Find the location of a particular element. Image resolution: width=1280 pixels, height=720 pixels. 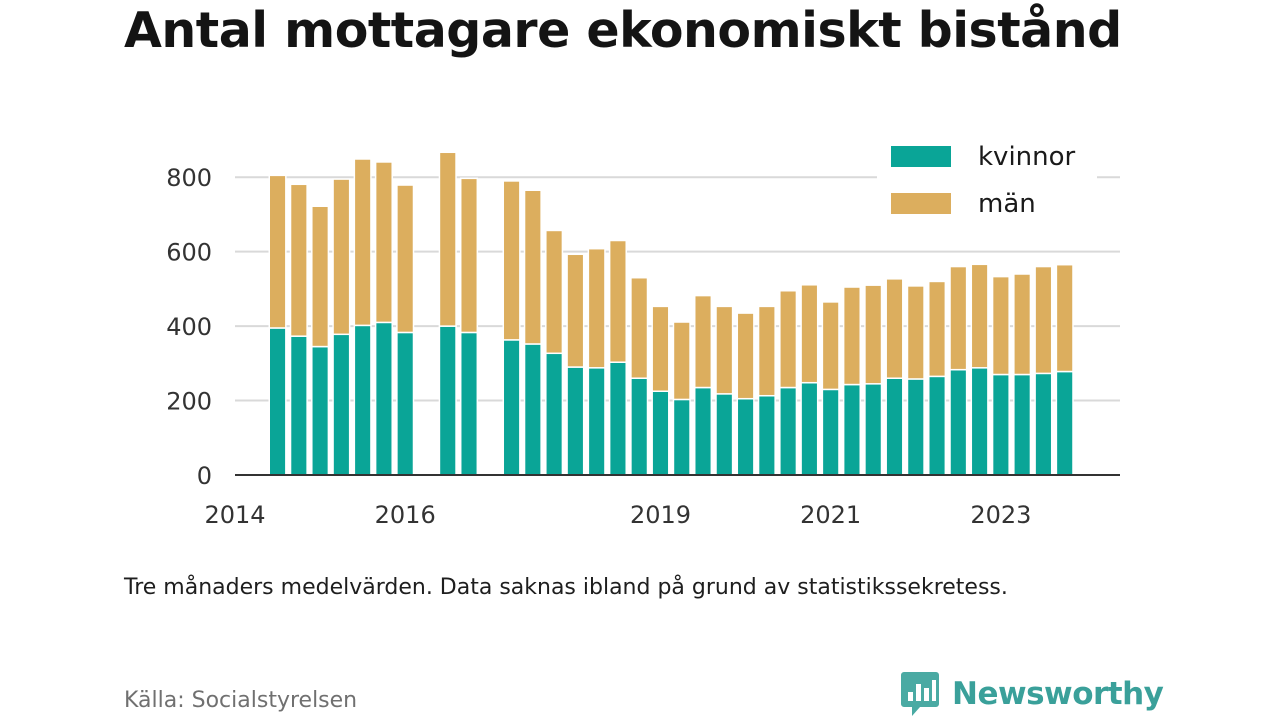

legend-swatch-man is located at coordinates (921, 203).